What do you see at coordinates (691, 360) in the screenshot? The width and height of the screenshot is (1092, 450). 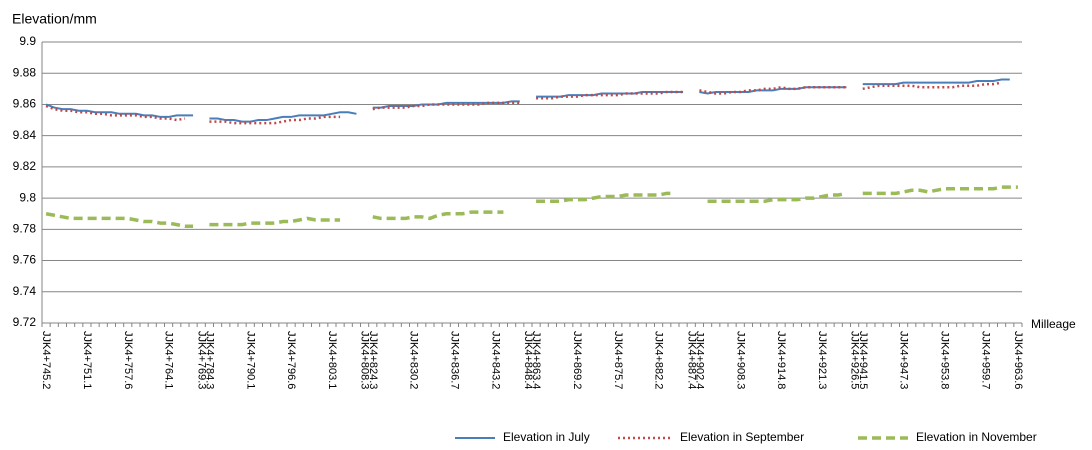 I see `x-tick-label: JJK4+887.4` at bounding box center [691, 360].